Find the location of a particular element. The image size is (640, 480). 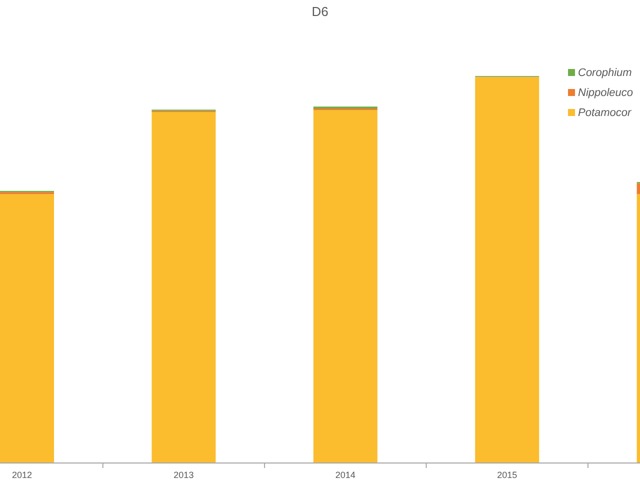

chart-title: D6 is located at coordinates (320, 11).